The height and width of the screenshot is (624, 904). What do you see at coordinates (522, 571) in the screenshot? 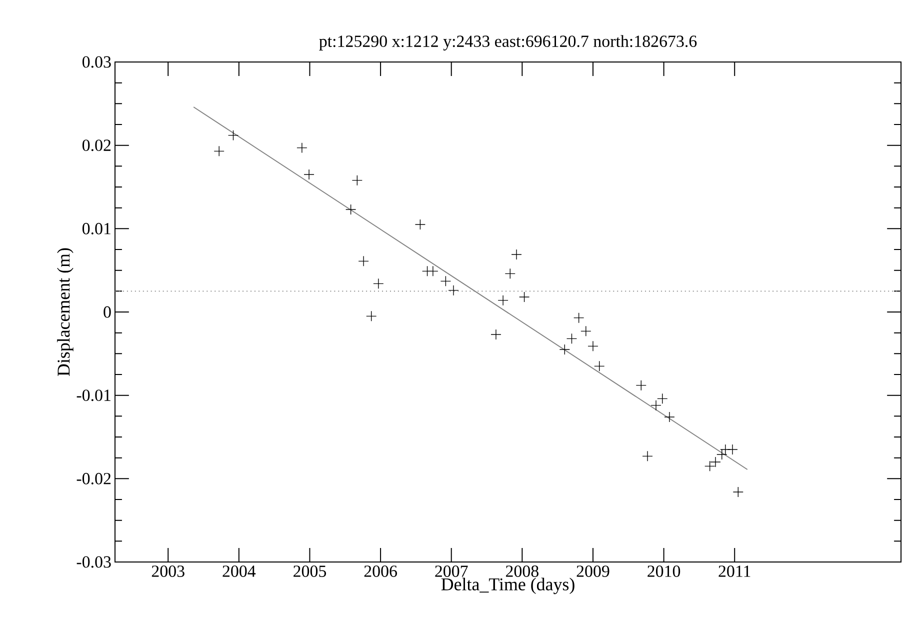
I see `x-tick-label: 2008` at bounding box center [522, 571].